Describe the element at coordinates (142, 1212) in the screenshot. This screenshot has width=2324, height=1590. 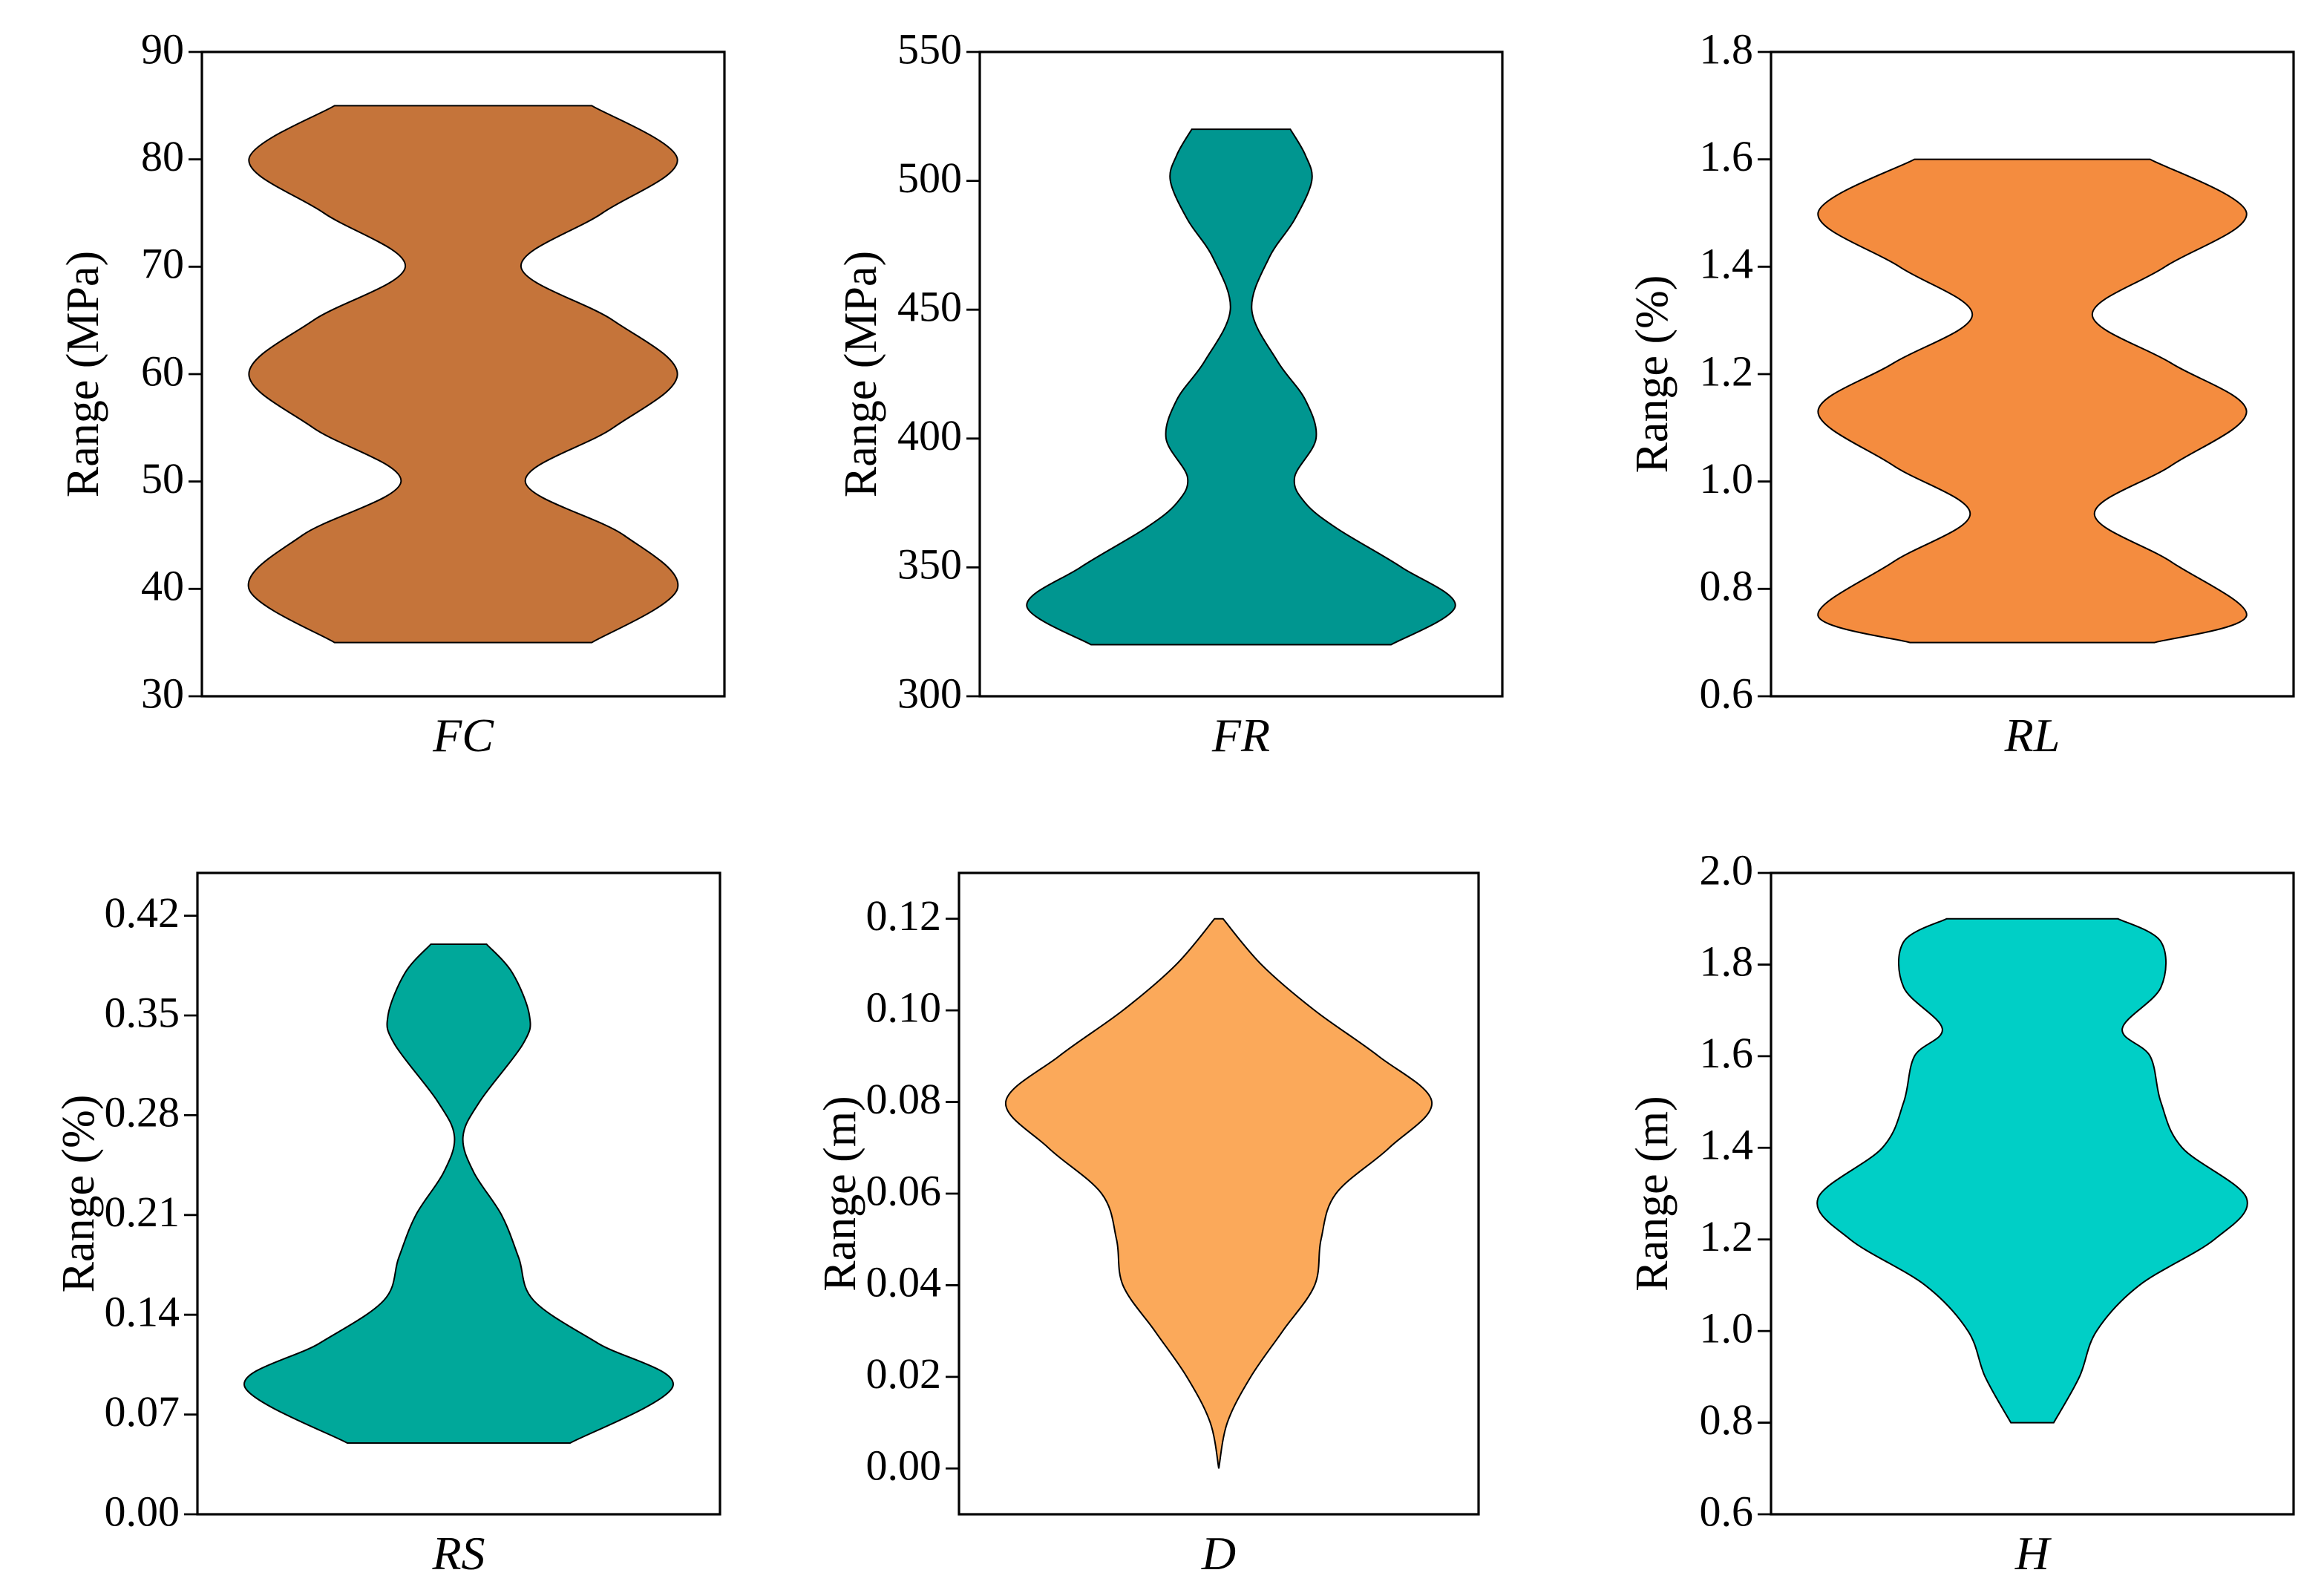
I see `y-tick-label: 0.21` at that location.